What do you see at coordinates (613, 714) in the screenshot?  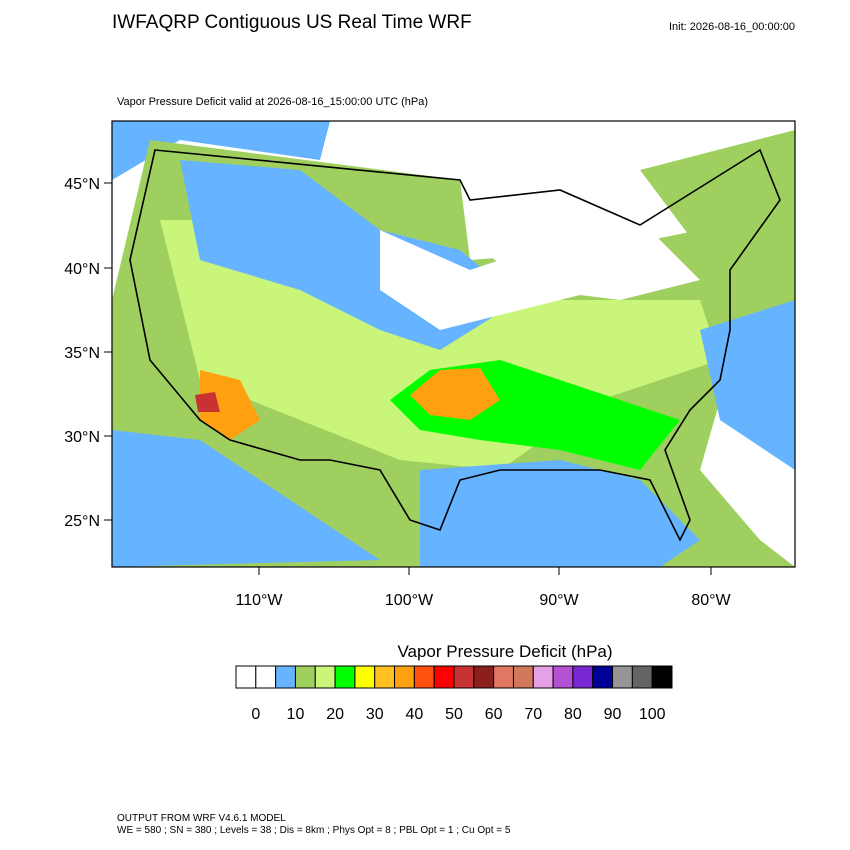 I see `colorbar-label: 90` at bounding box center [613, 714].